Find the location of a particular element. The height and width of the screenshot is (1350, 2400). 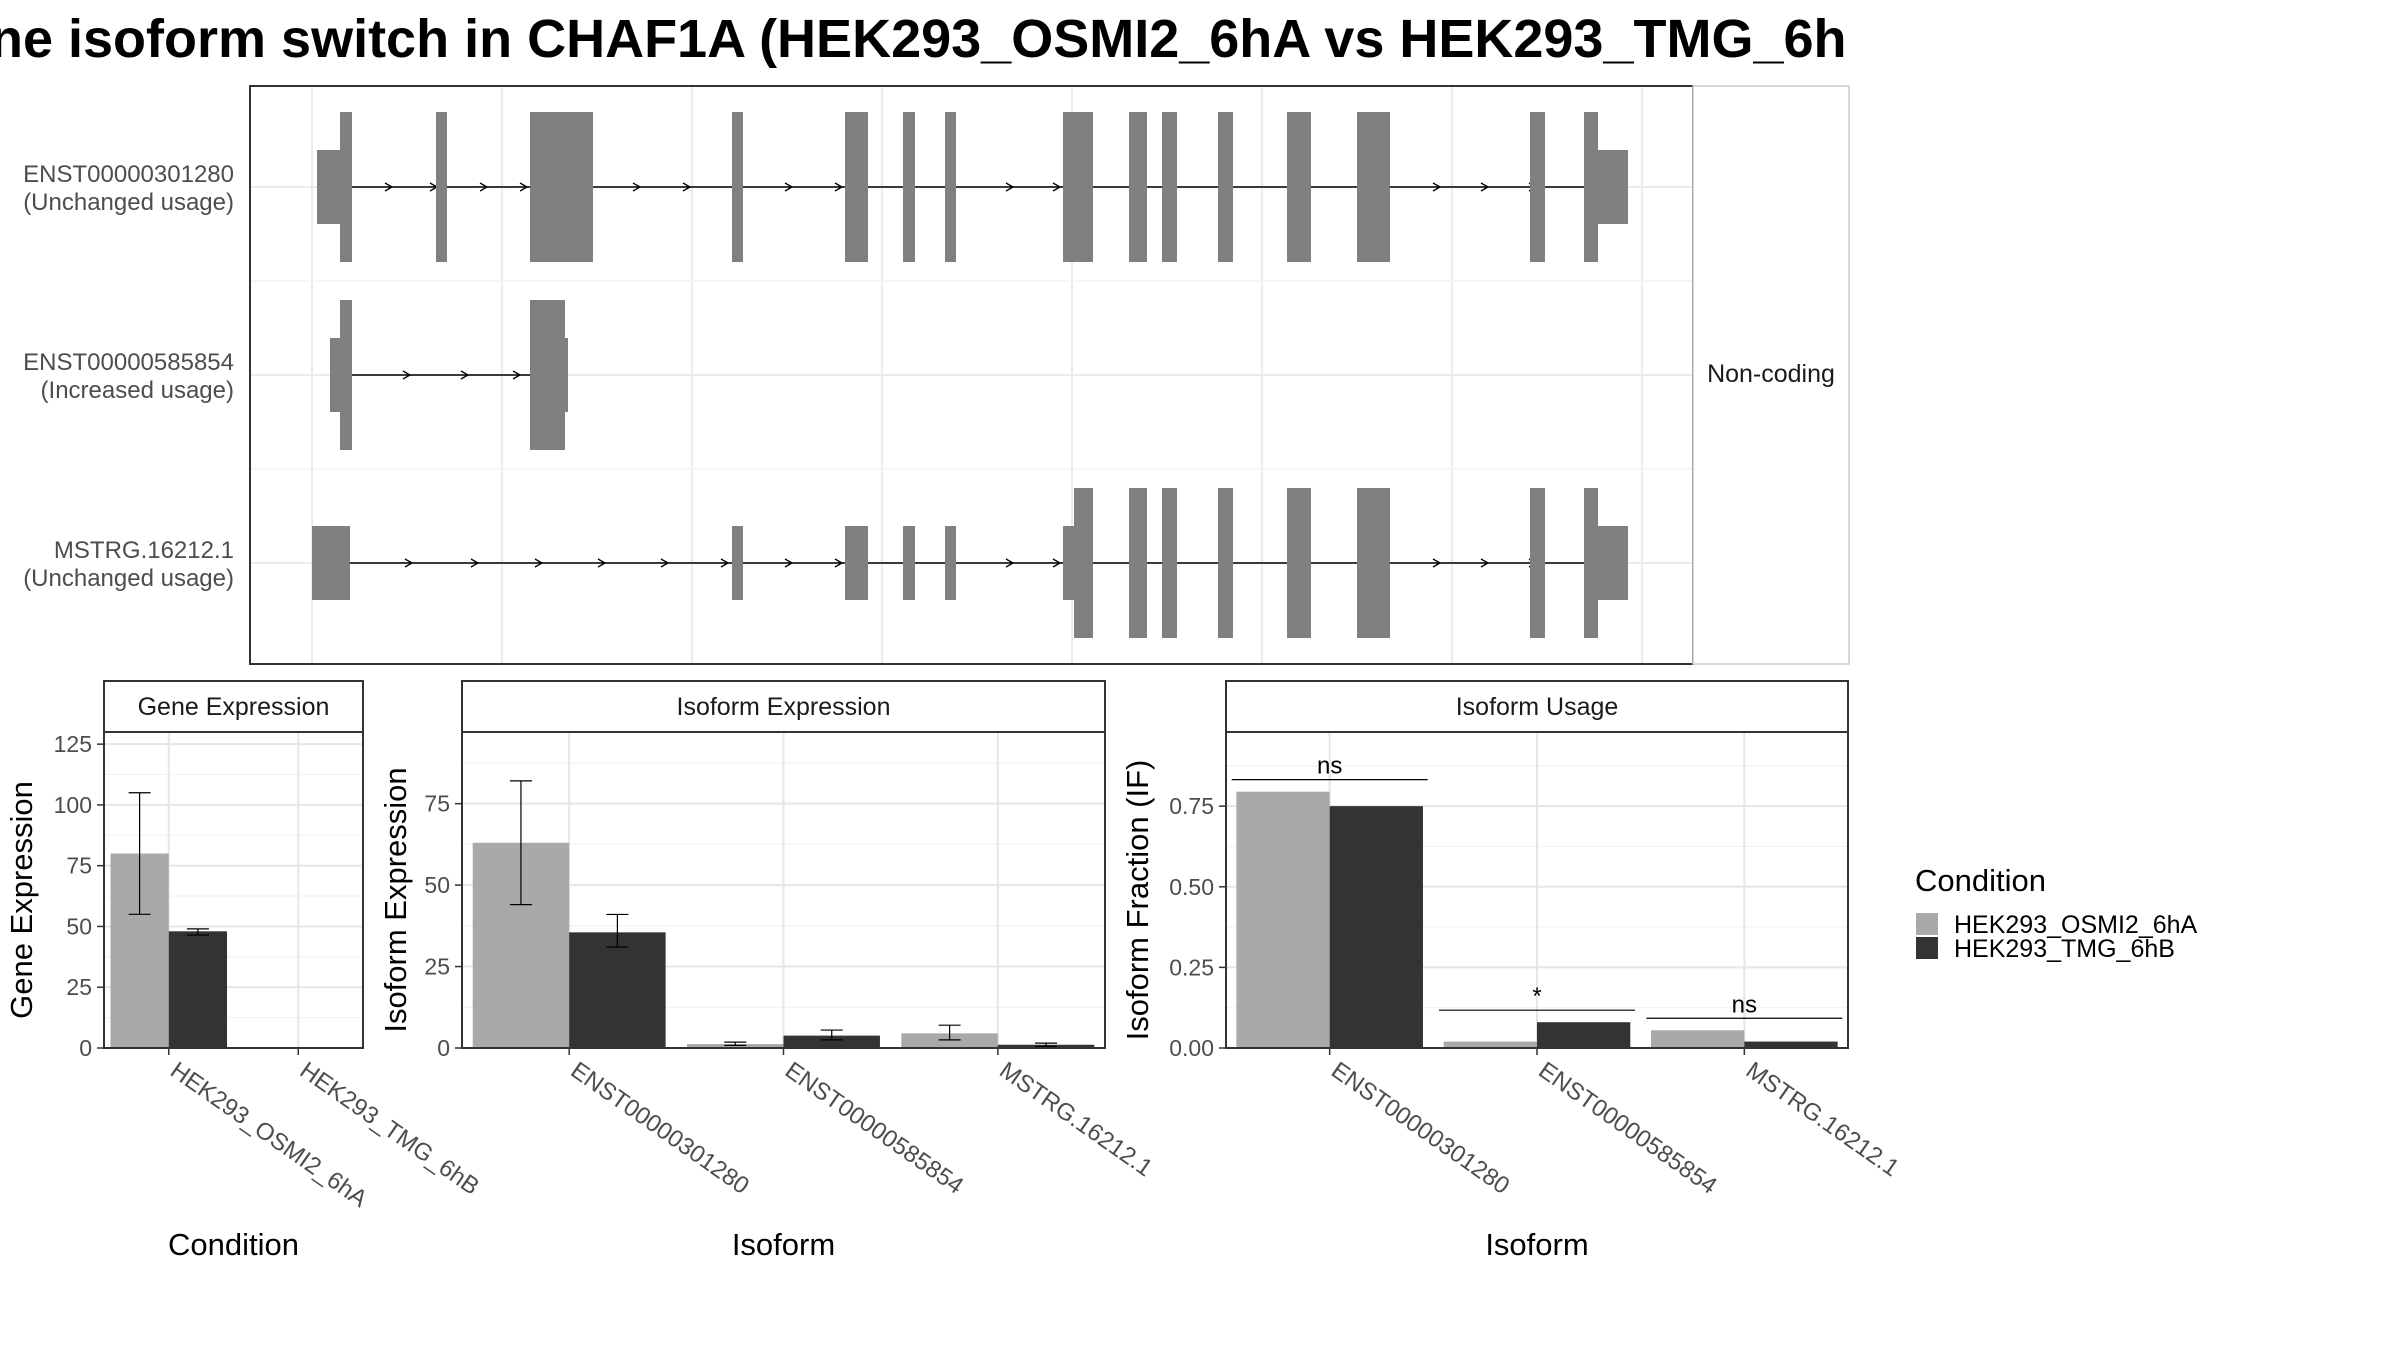

legend-key is located at coordinates (1927, 924).